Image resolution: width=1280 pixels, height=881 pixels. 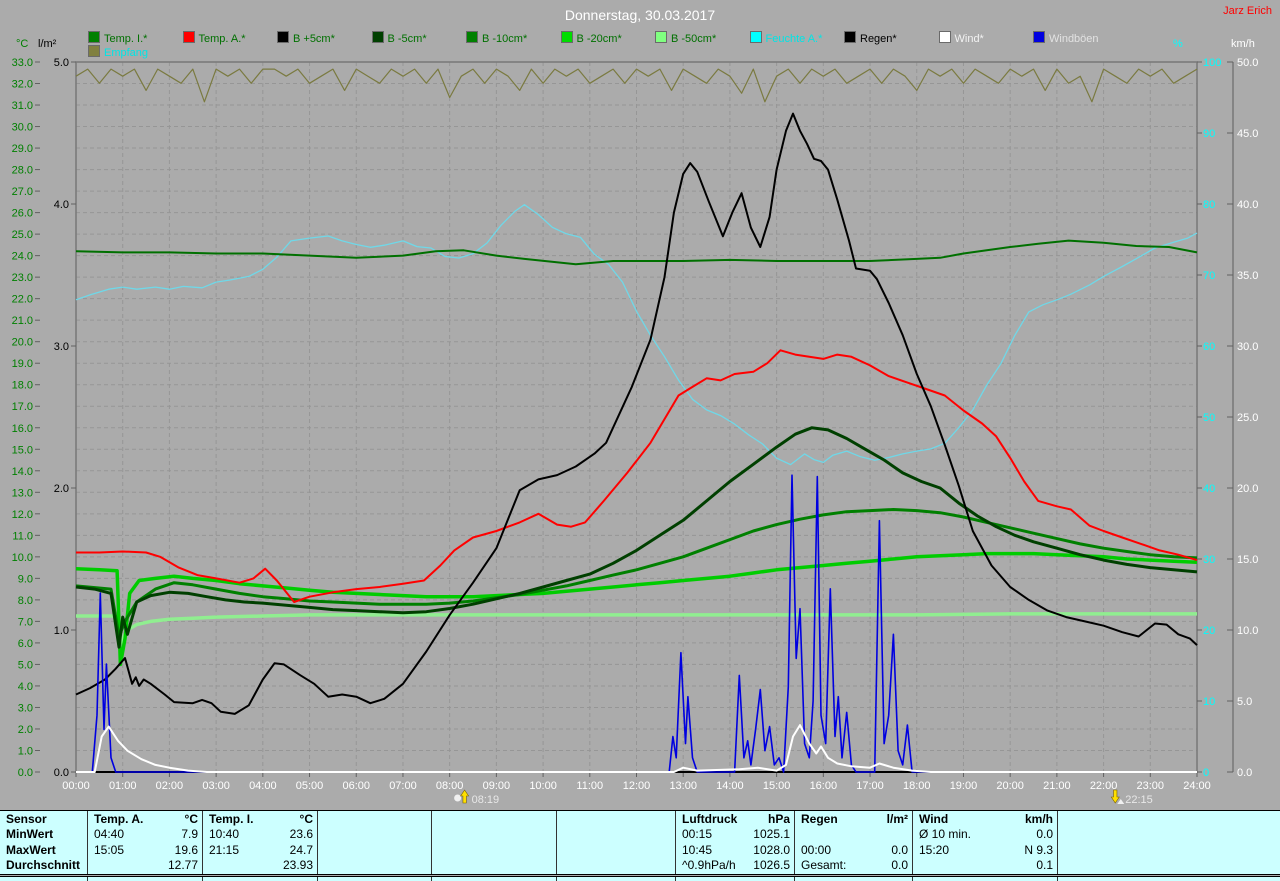 I want to click on legend-label: Wind*, so click(x=969, y=39).